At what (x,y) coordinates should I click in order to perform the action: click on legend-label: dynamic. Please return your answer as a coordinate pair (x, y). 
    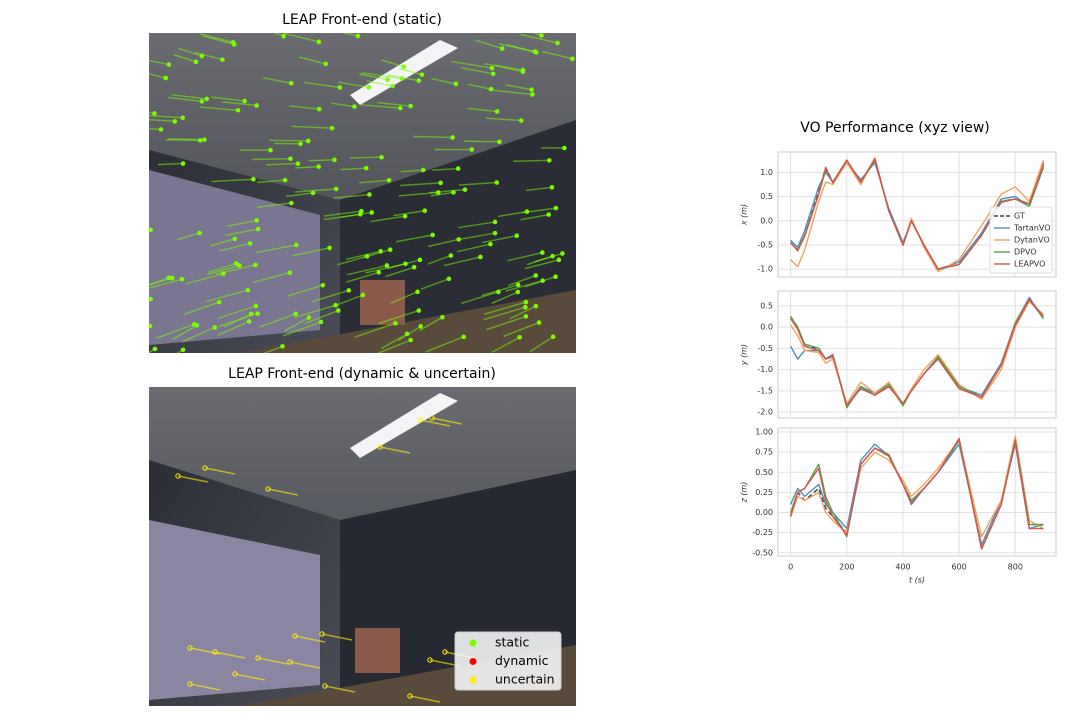
    Looking at the image, I should click on (522, 660).